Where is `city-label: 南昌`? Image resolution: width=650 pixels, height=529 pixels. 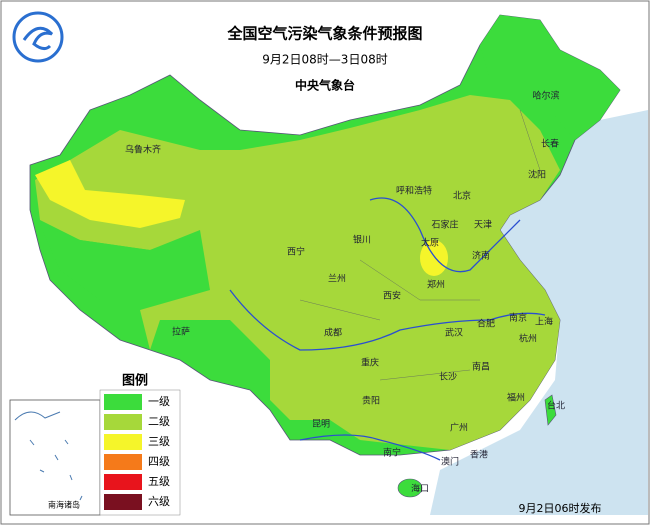
city-label: 南昌 is located at coordinates (481, 367).